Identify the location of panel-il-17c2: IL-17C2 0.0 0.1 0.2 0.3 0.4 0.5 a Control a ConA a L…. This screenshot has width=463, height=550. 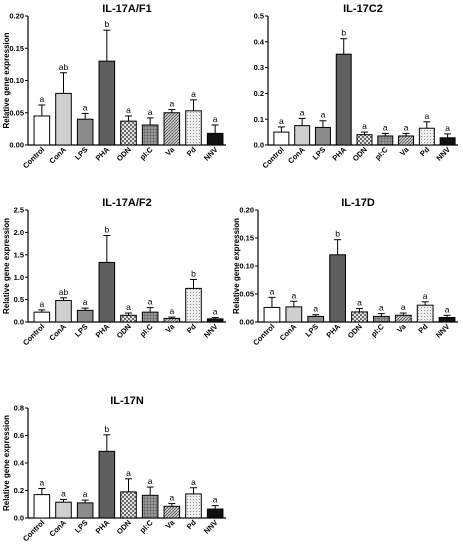
(356, 86).